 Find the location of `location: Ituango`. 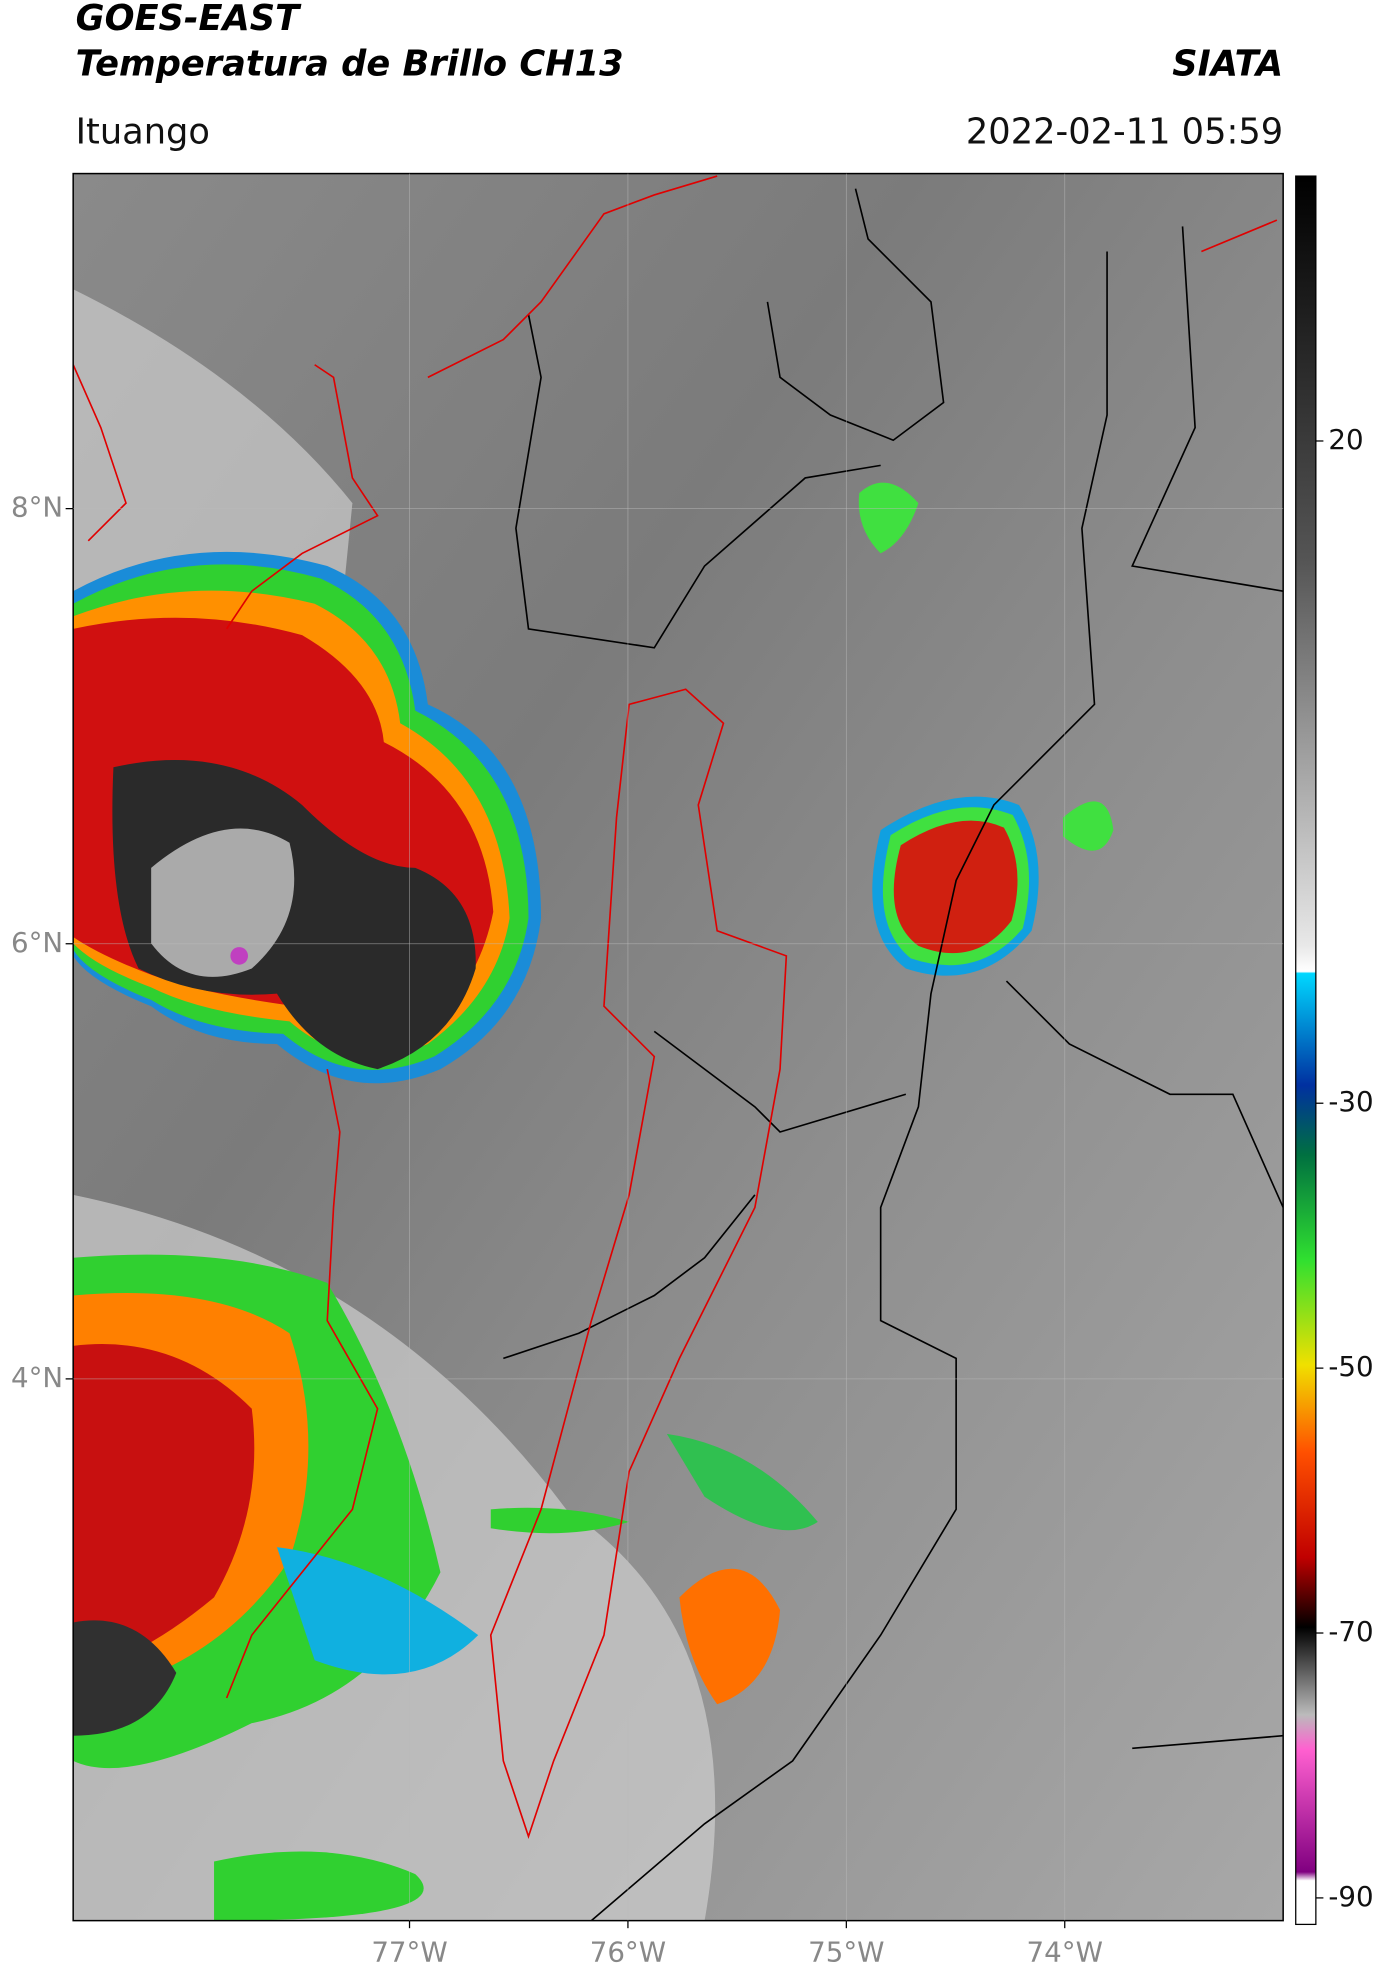

location: Ituango is located at coordinates (143, 131).